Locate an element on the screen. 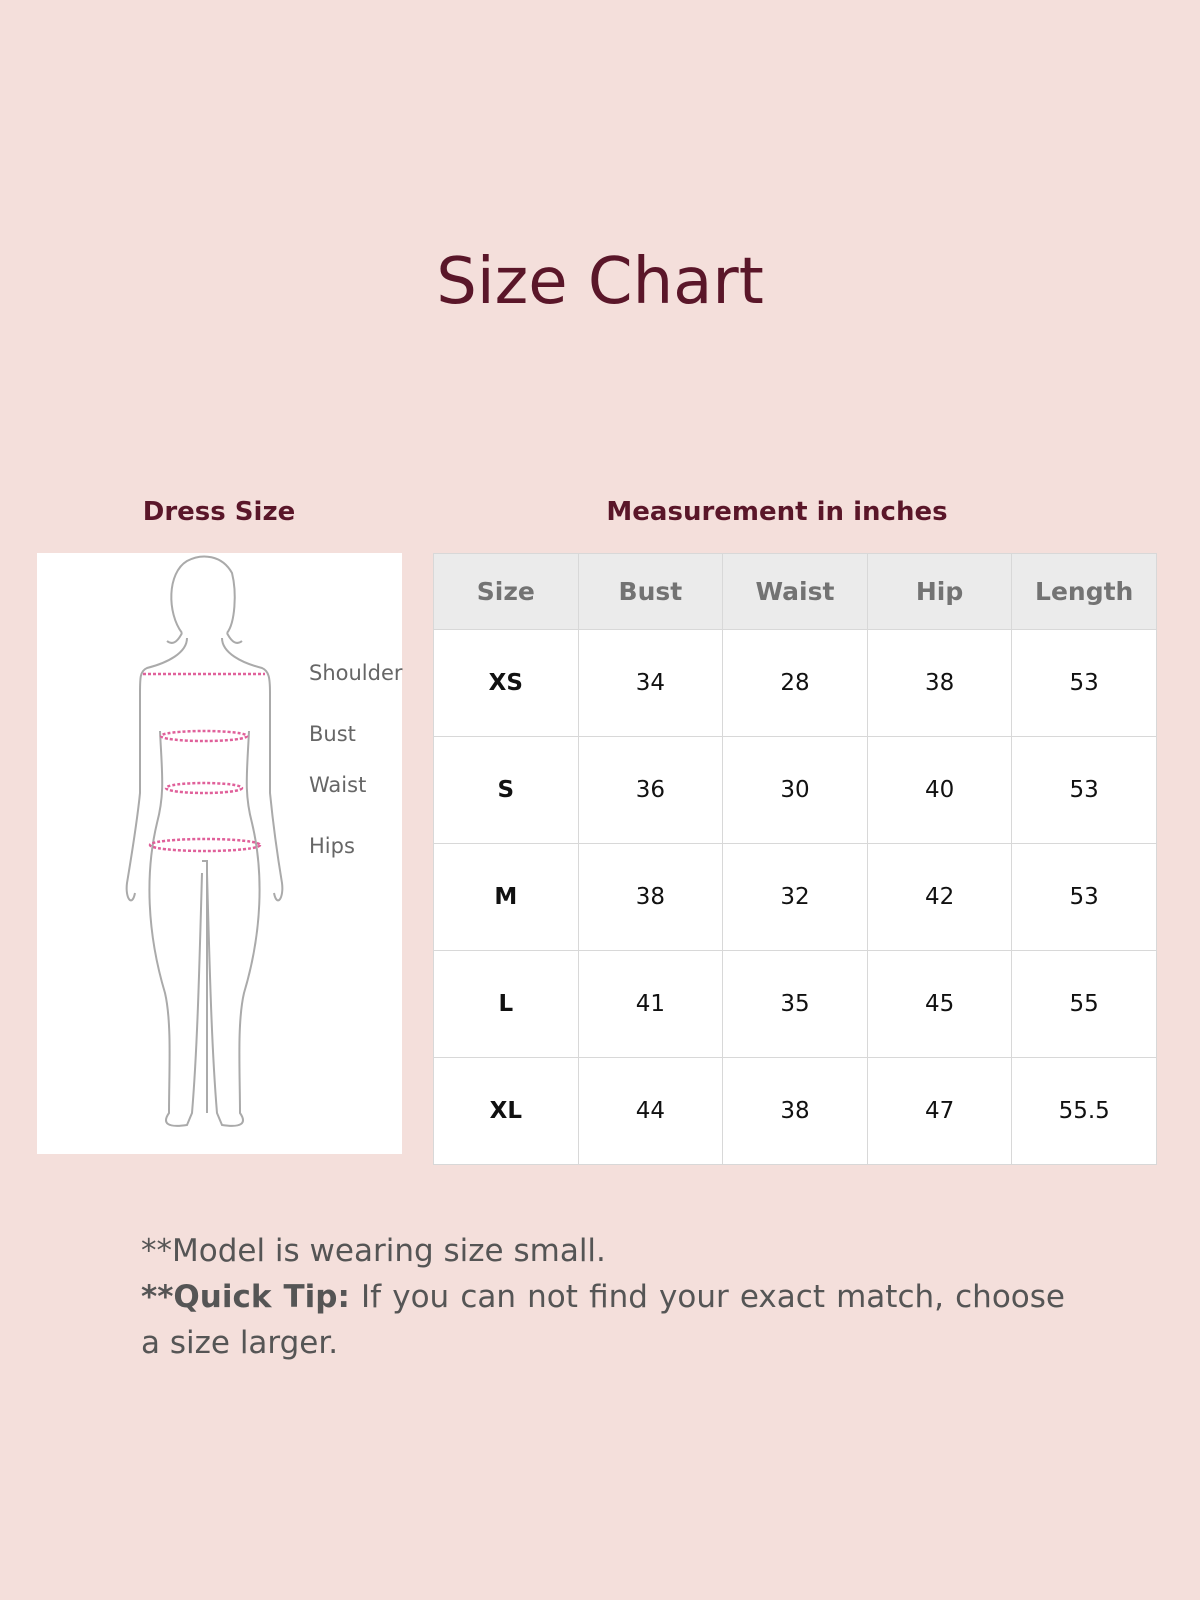 The width and height of the screenshot is (1200, 1600). table-cell-bust: 34 is located at coordinates (650, 683).